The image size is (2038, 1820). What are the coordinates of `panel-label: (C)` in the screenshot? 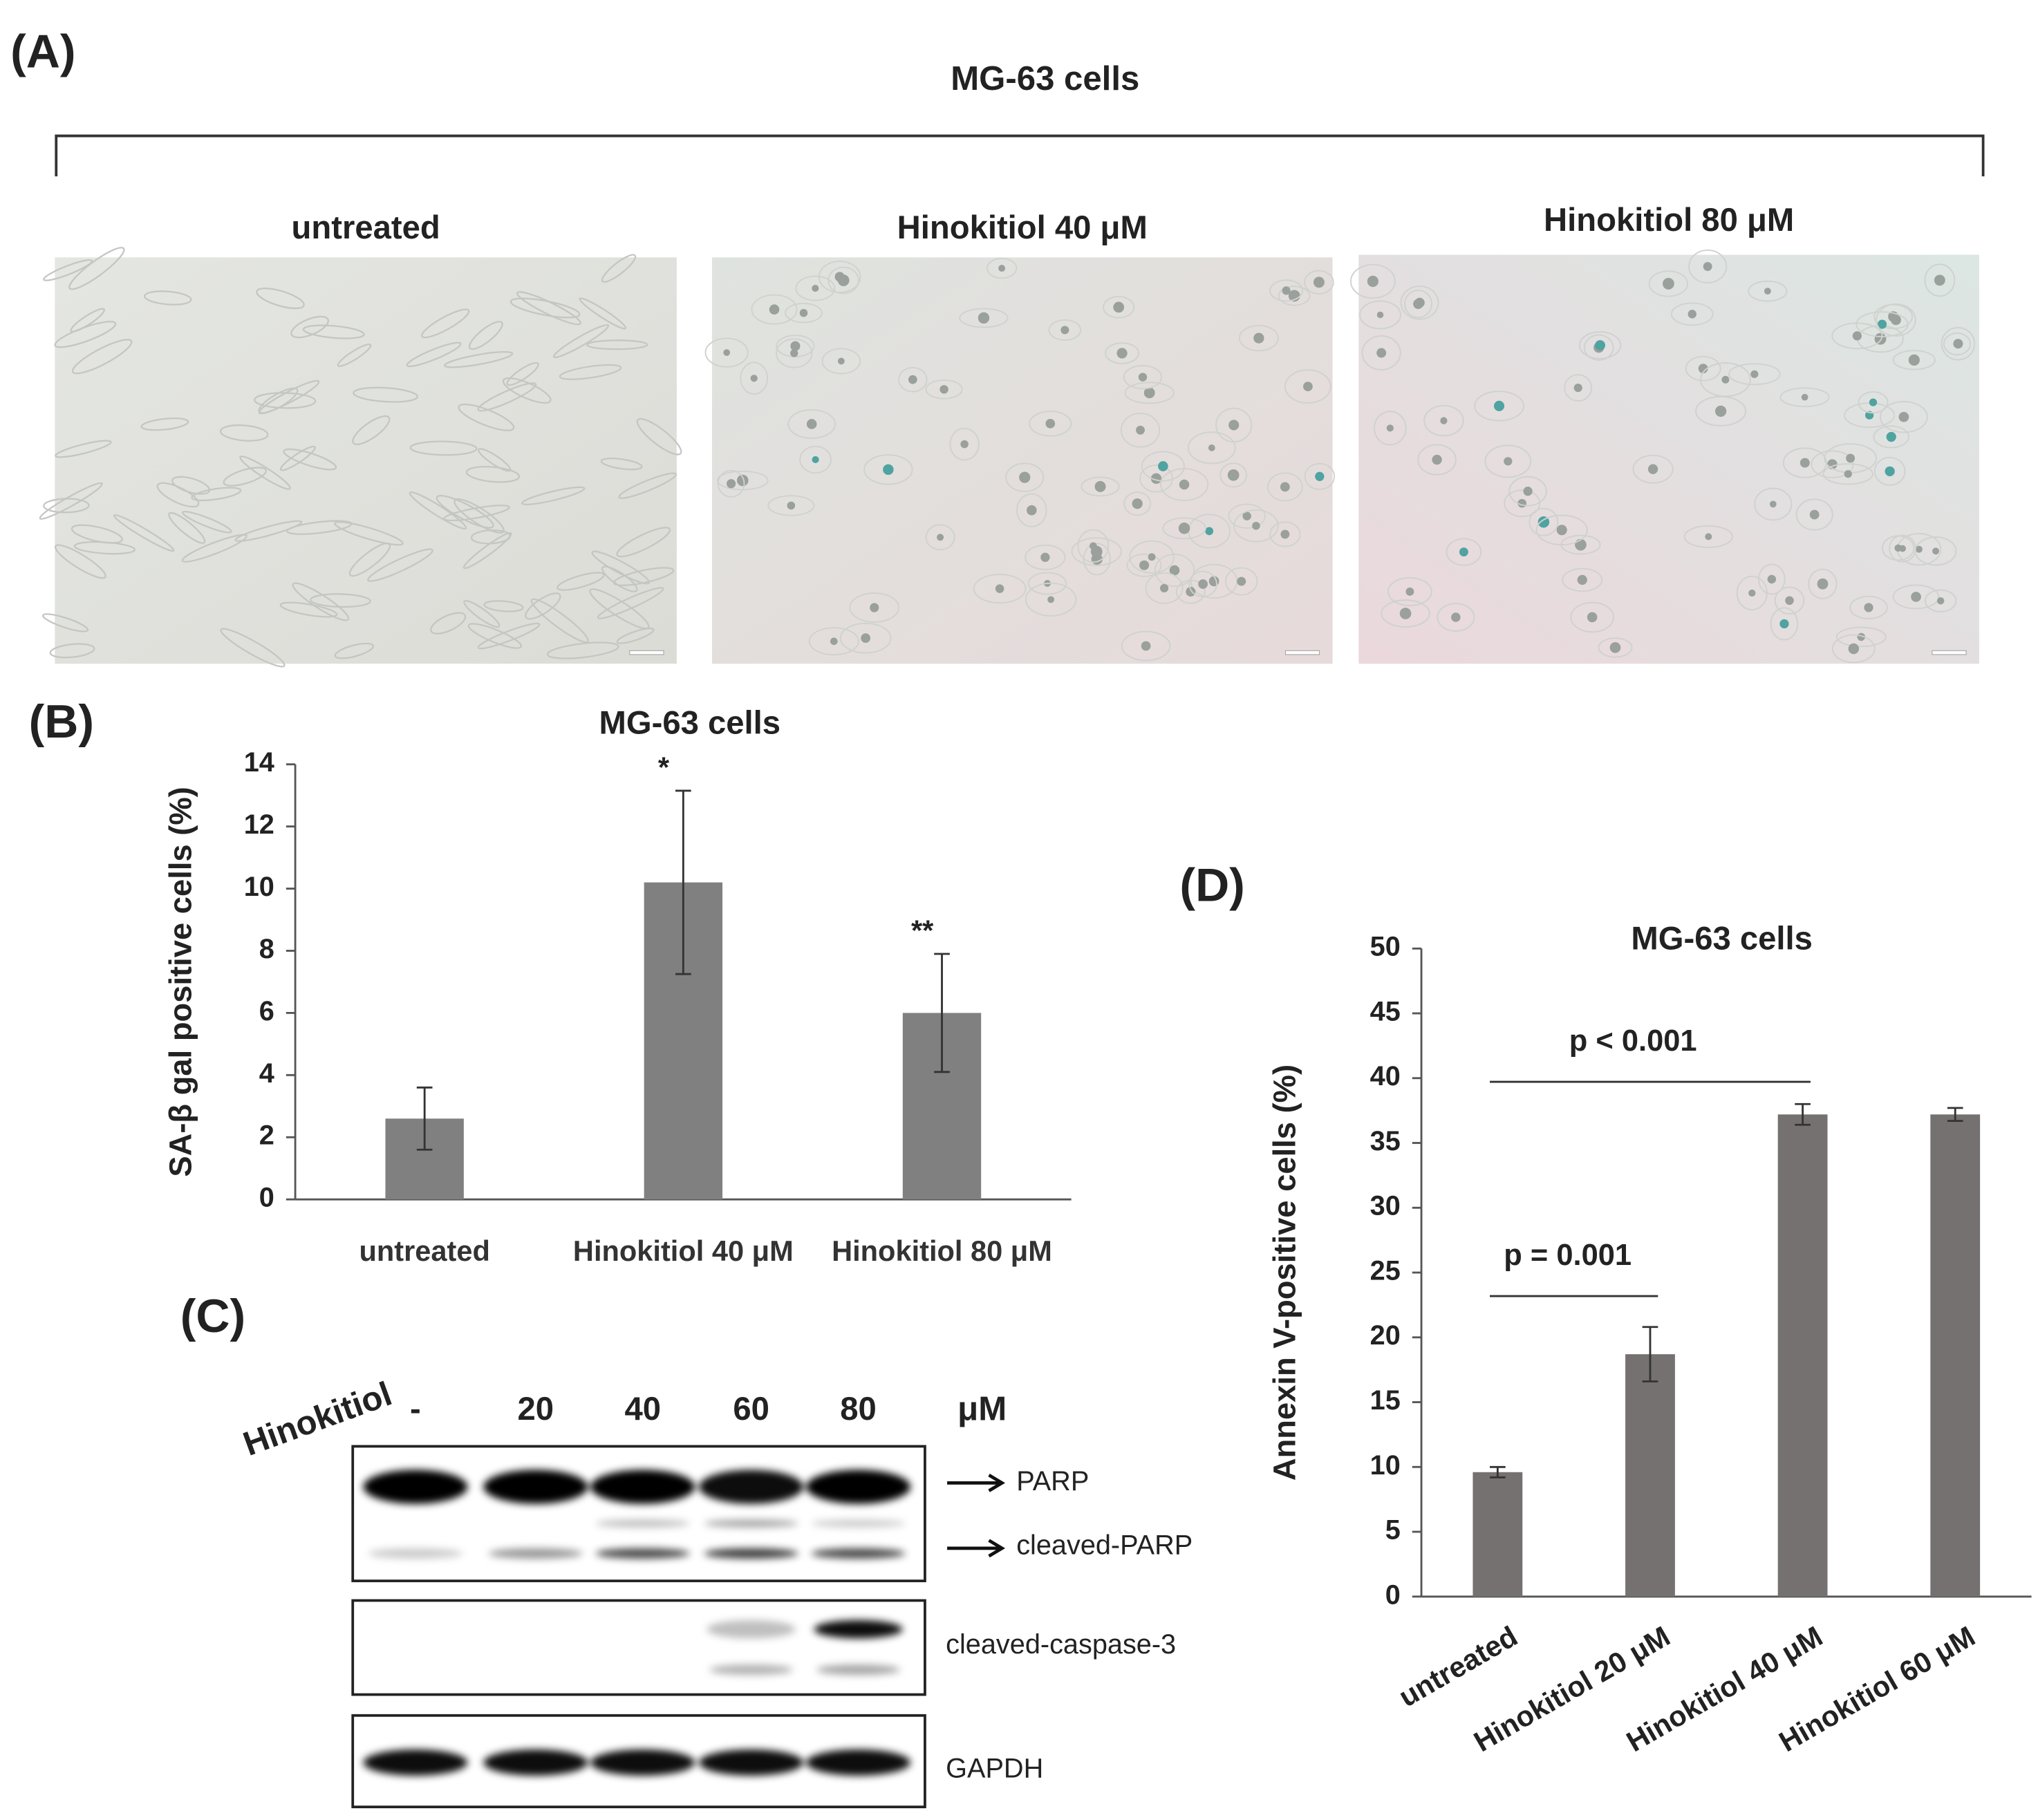 It's located at (212, 1316).